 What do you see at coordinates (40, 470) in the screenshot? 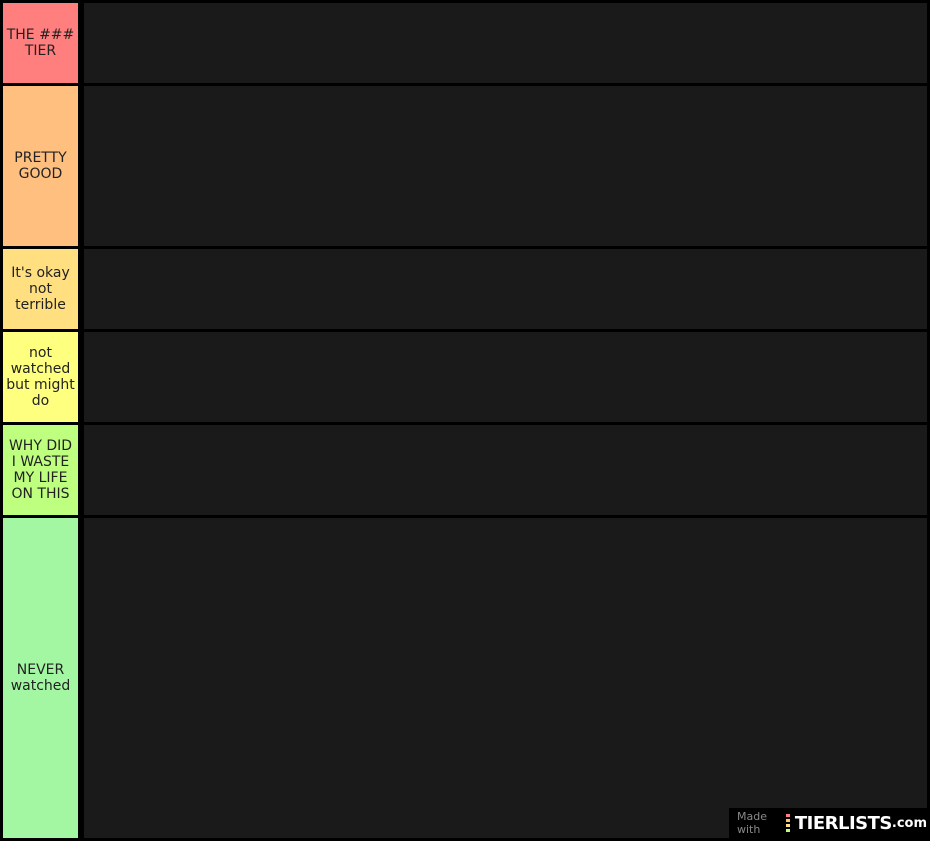
I see `tier-label: WHY DID I WASTE MY LIFE ON THIS` at bounding box center [40, 470].